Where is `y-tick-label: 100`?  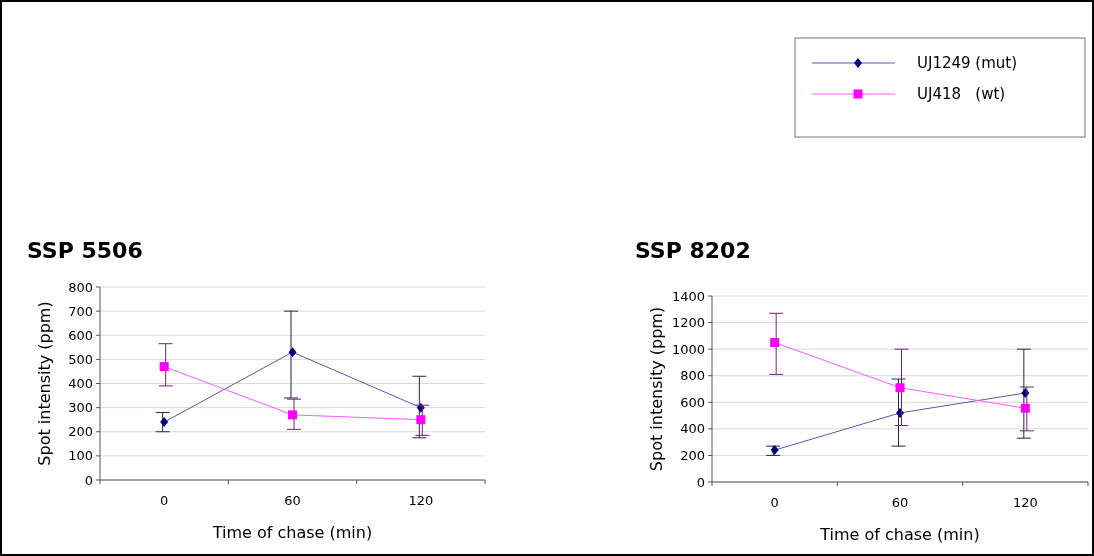
y-tick-label: 100 is located at coordinates (80, 456).